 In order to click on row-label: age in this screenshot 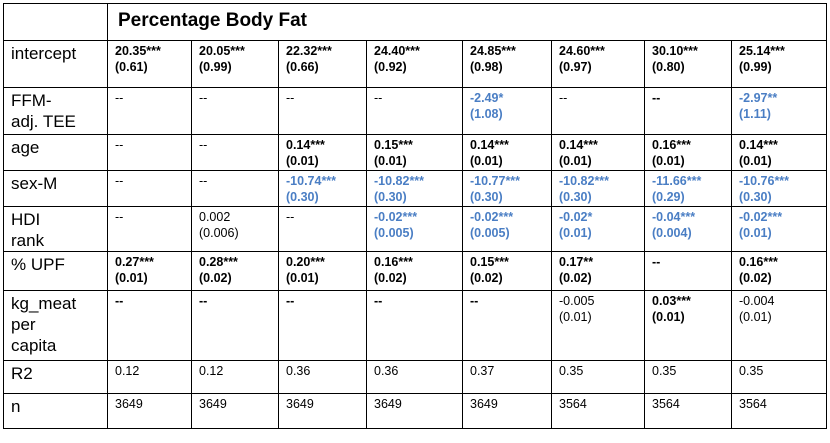, I will do `click(55, 152)`.